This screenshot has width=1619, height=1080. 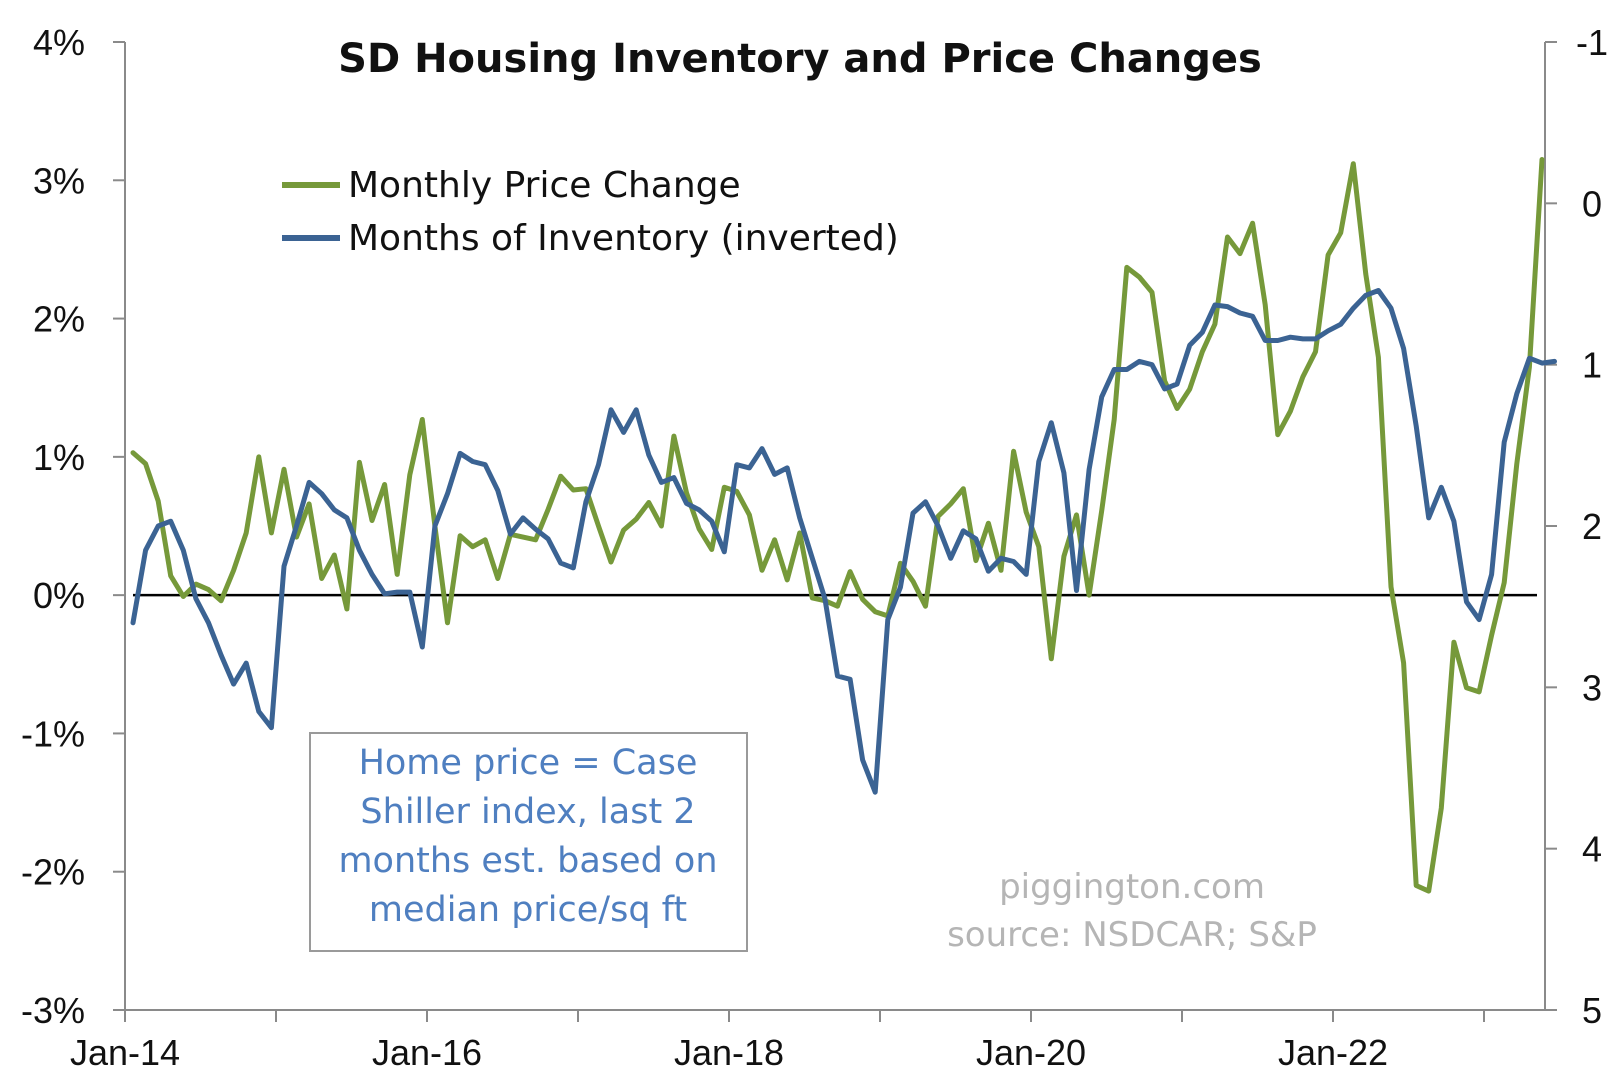 What do you see at coordinates (1592, 849) in the screenshot?
I see `right-axis-tick-label: 4` at bounding box center [1592, 849].